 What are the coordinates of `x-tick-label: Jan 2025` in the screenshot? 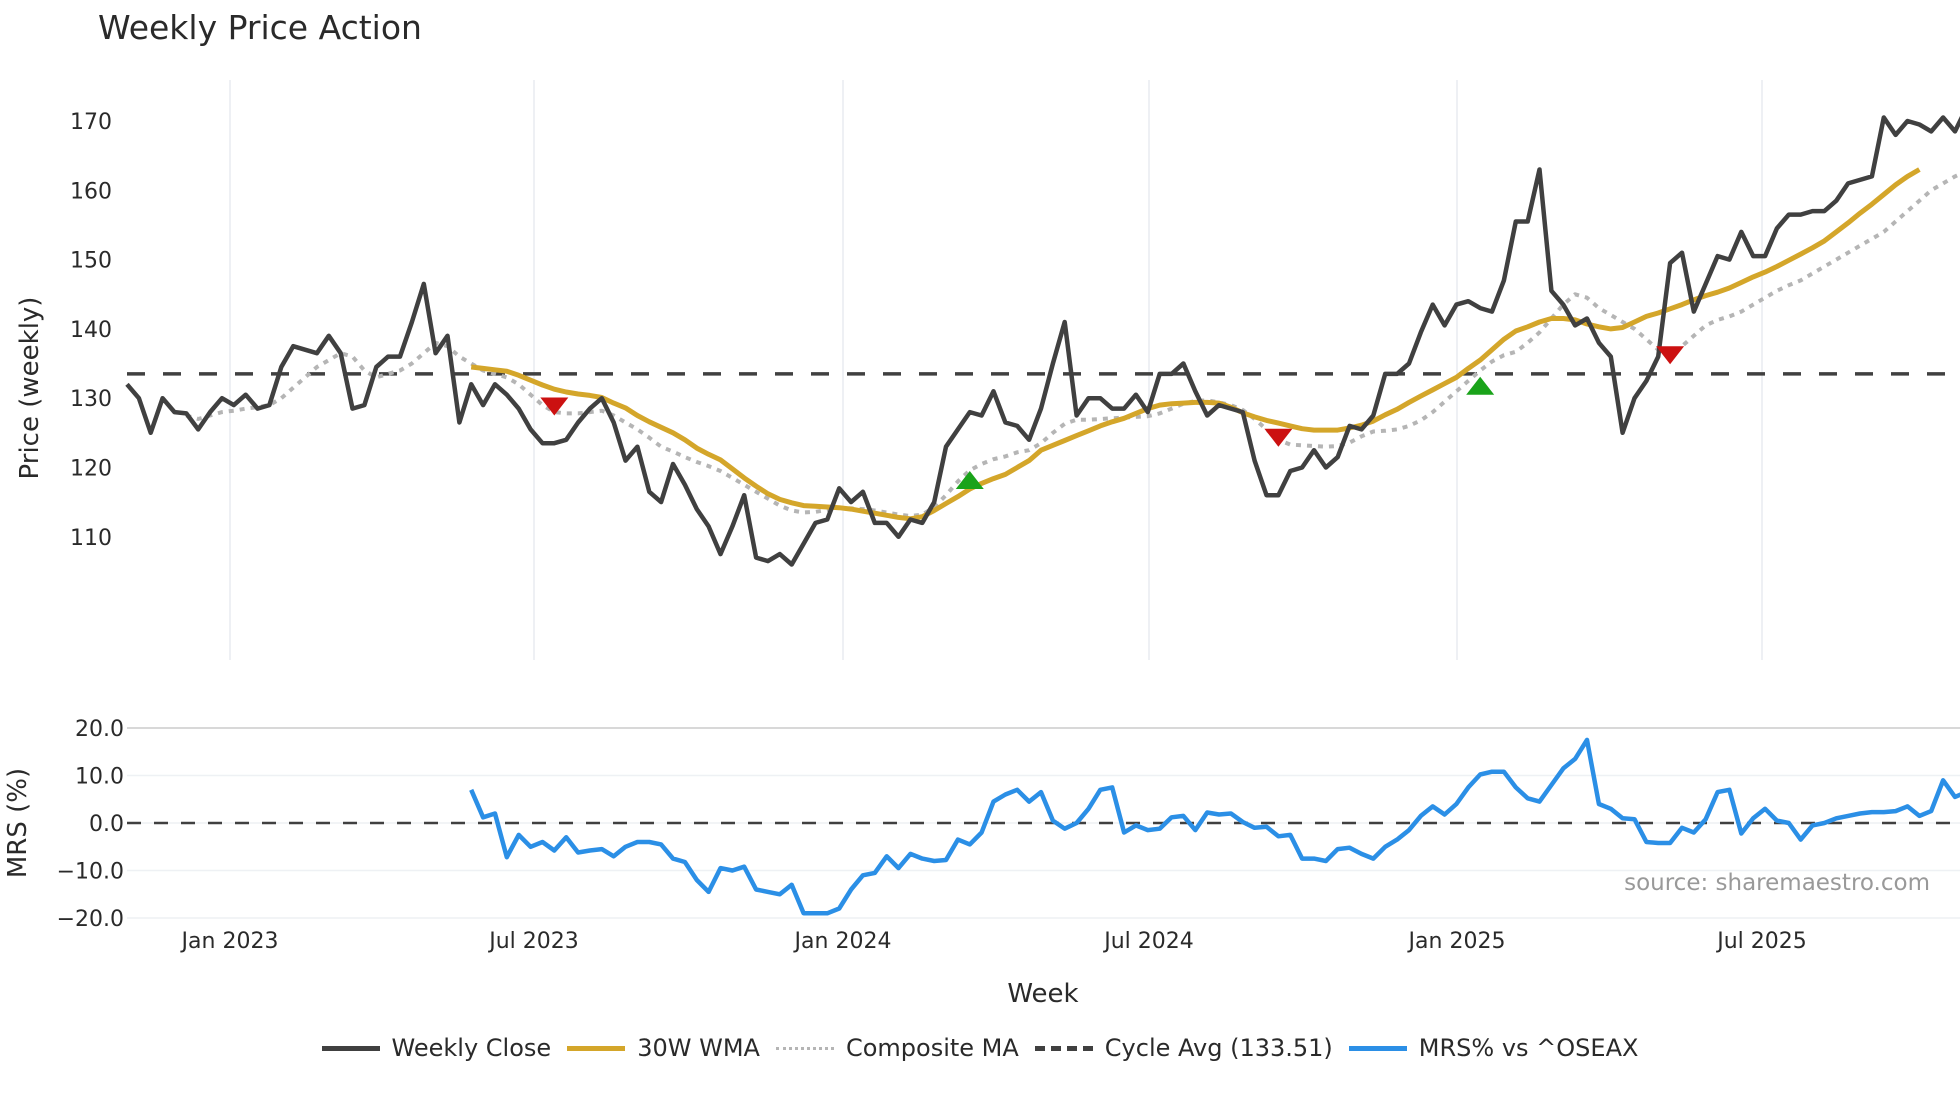 It's located at (1456, 941).